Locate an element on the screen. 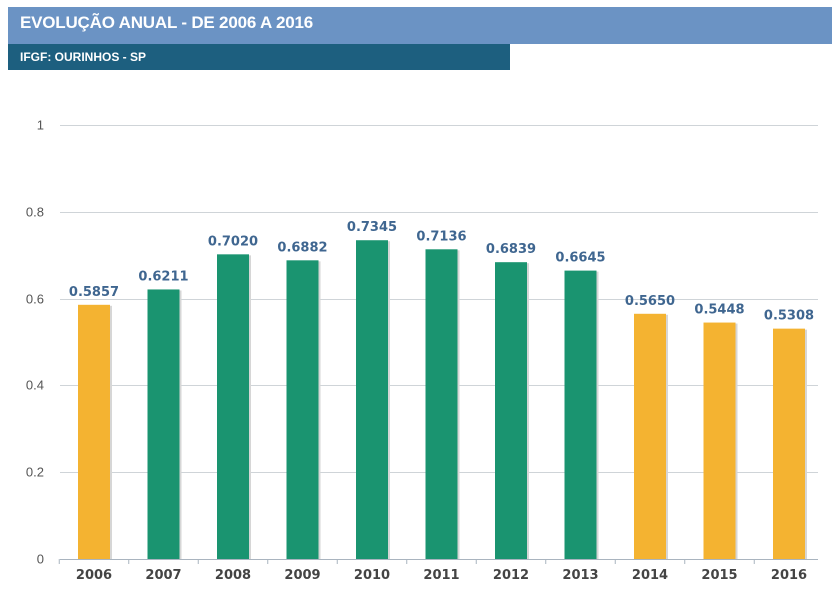 Image resolution: width=832 pixels, height=598 pixels. x-tick-label: 2013 is located at coordinates (580, 575).